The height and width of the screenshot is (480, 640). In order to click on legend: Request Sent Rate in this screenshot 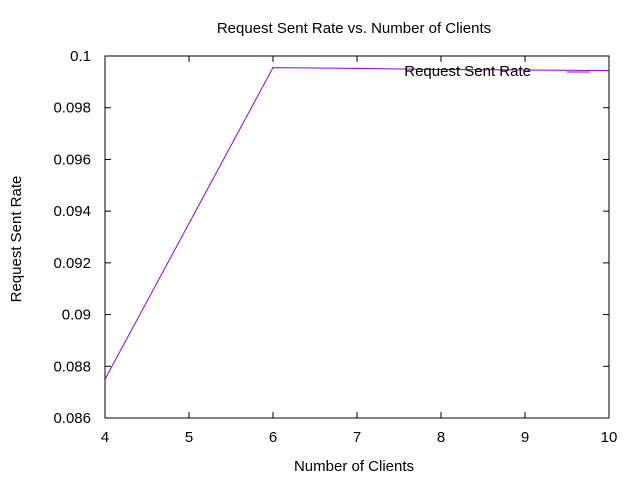, I will do `click(497, 71)`.